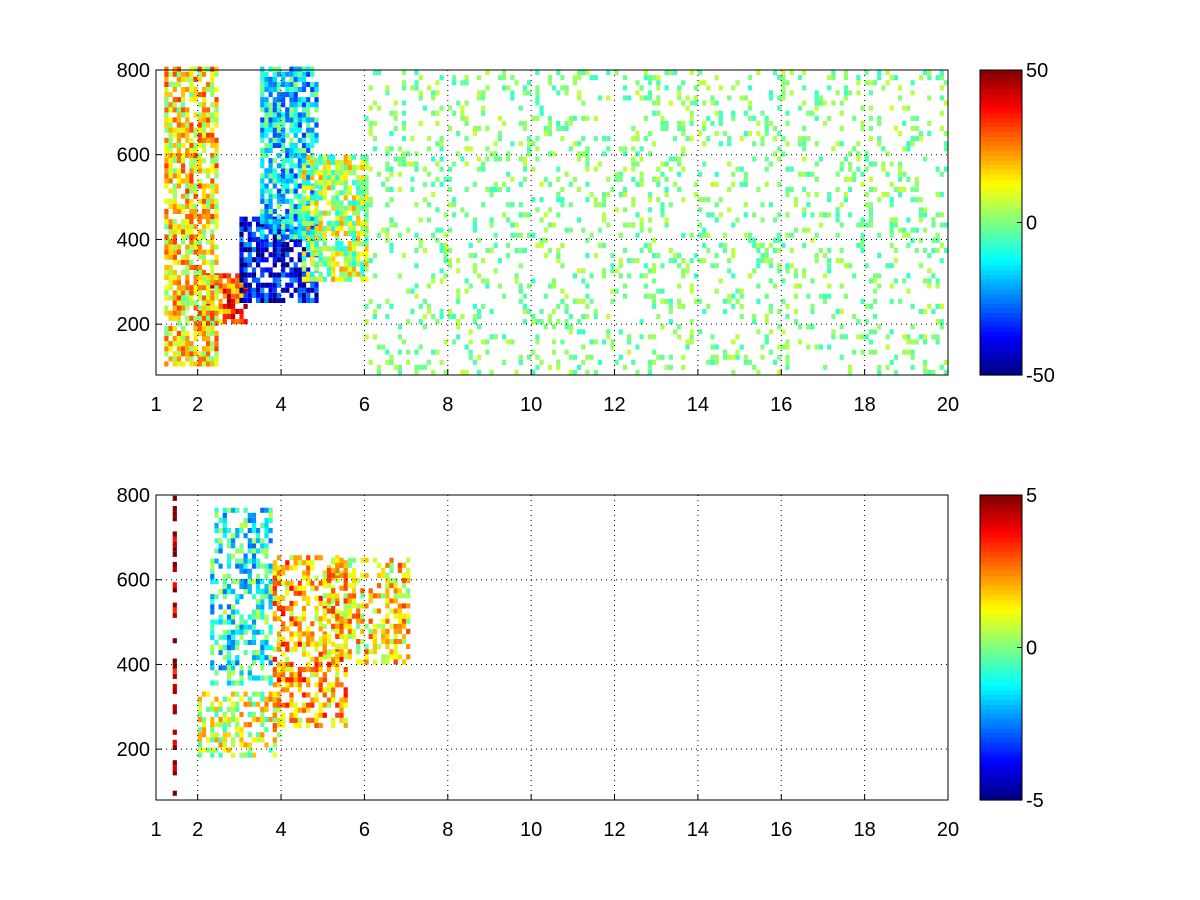 Image resolution: width=1200 pixels, height=900 pixels. I want to click on x-tick-label: 16, so click(781, 830).